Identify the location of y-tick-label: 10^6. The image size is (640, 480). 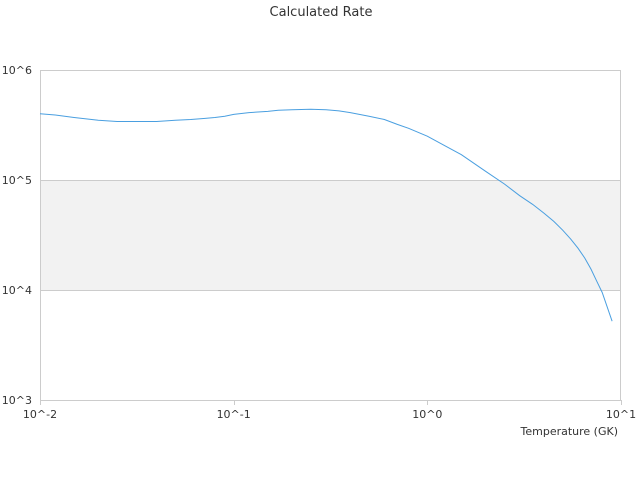
(17, 70).